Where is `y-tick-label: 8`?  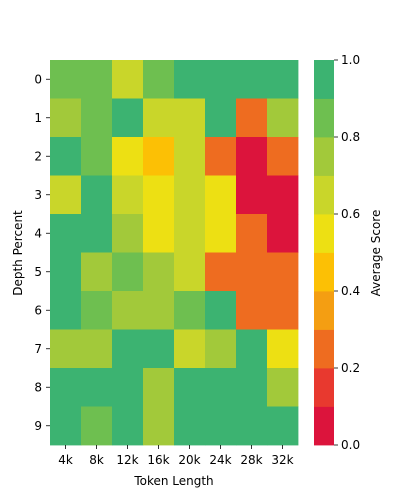 y-tick-label: 8 is located at coordinates (38, 387).